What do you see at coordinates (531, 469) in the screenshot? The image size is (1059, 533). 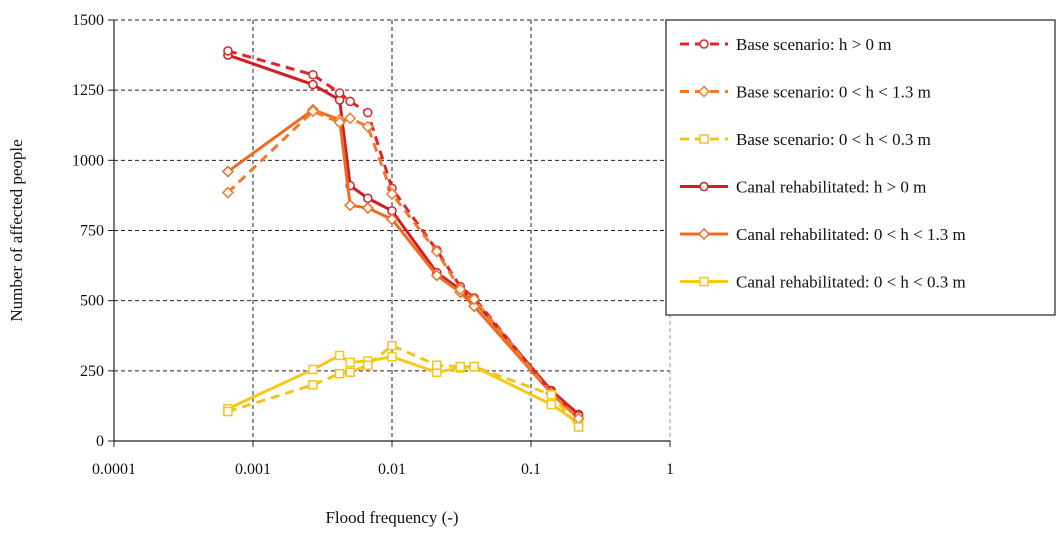 I see `x-tick-label: 0.1` at bounding box center [531, 469].